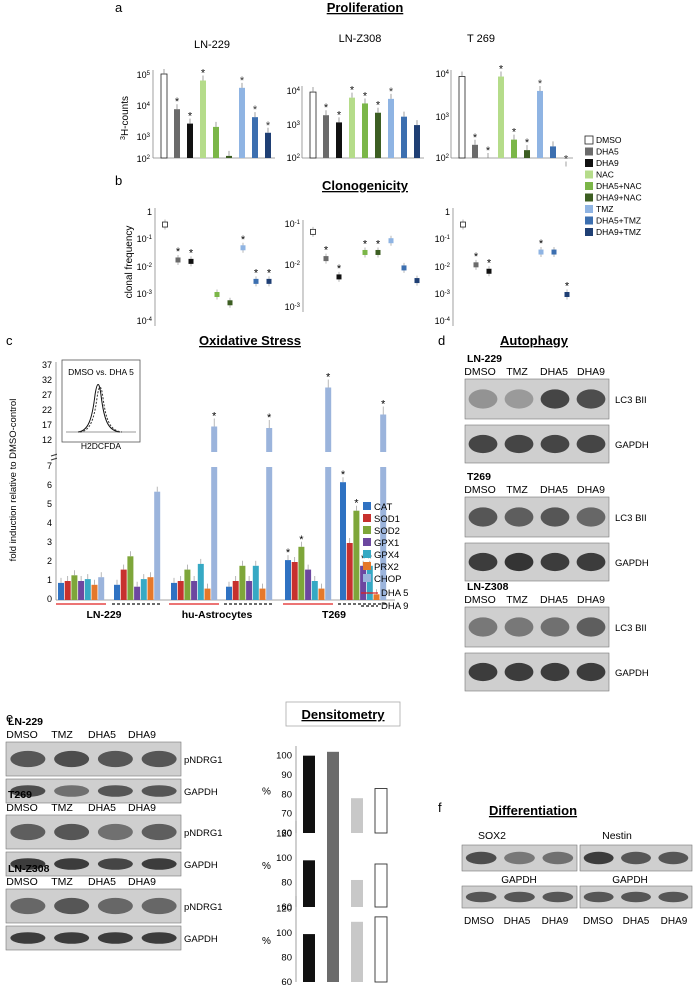  What do you see at coordinates (391, 128) in the screenshot?
I see `a-bar-tmz` at bounding box center [391, 128].